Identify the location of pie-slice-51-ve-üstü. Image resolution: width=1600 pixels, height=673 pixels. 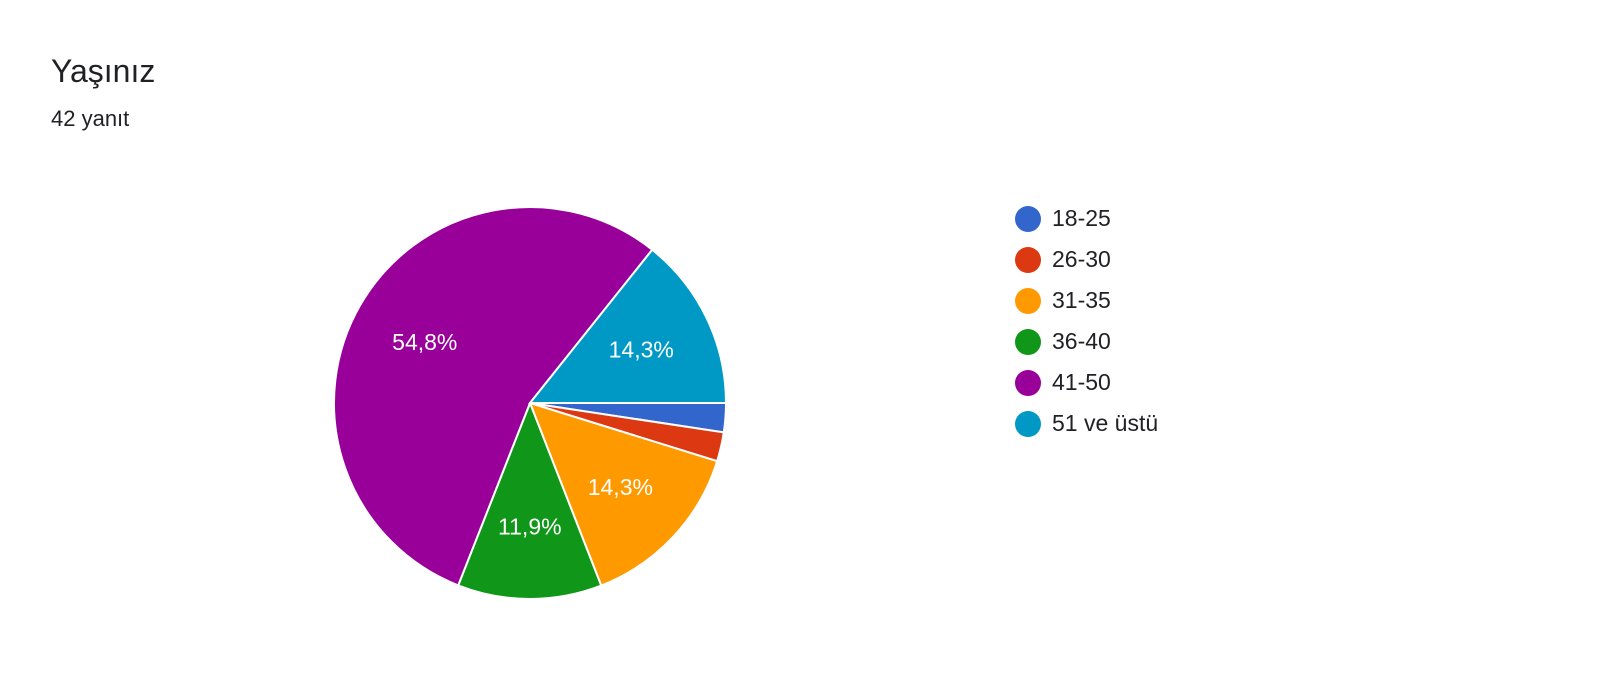
(627, 326).